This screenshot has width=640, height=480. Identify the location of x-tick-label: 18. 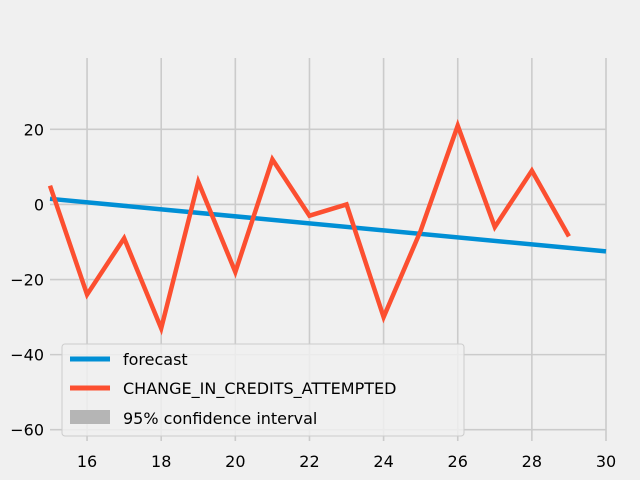
(161, 461).